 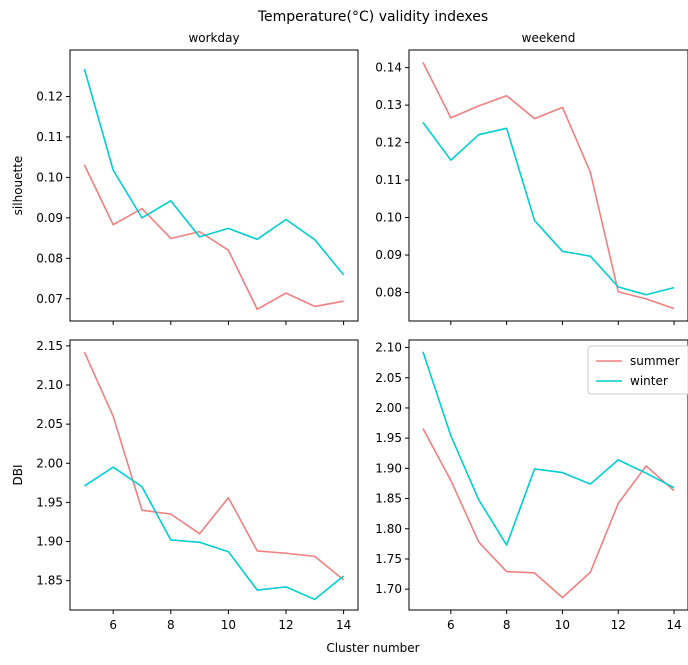 I want to click on weekend-silhouette-y-tick-label: 0.13, so click(x=388, y=105).